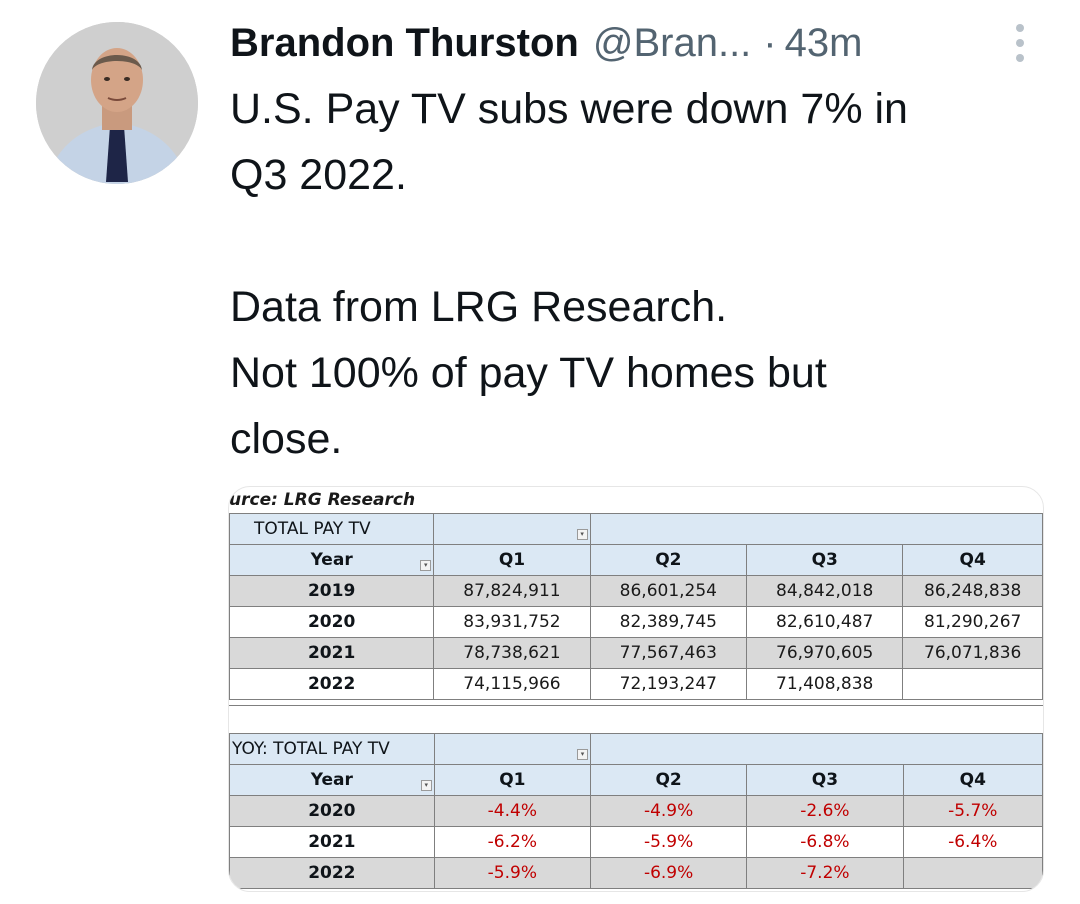  I want to click on table-row: 2021 -6.2% -5.9% -6.8% -6.4%, so click(636, 842).